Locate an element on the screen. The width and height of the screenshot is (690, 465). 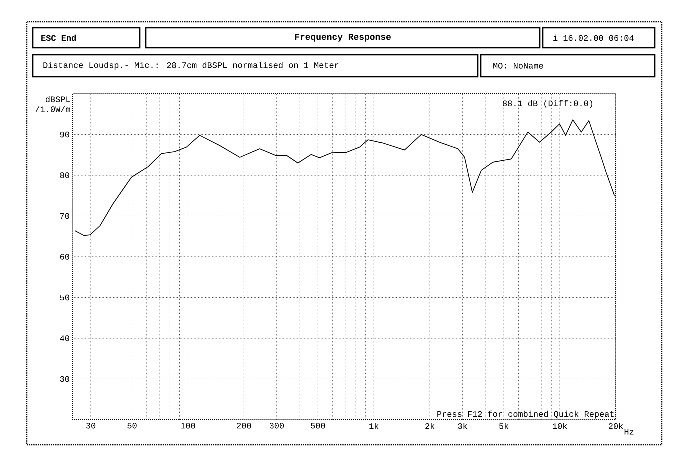
x-tick-label: 3k is located at coordinates (463, 426).